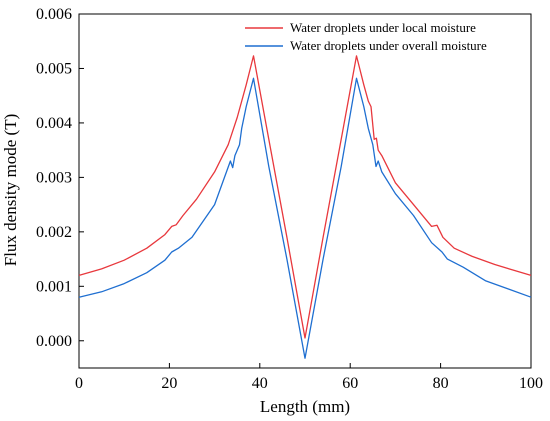  Describe the element at coordinates (54, 341) in the screenshot. I see `y-tick-label: 0.000` at that location.